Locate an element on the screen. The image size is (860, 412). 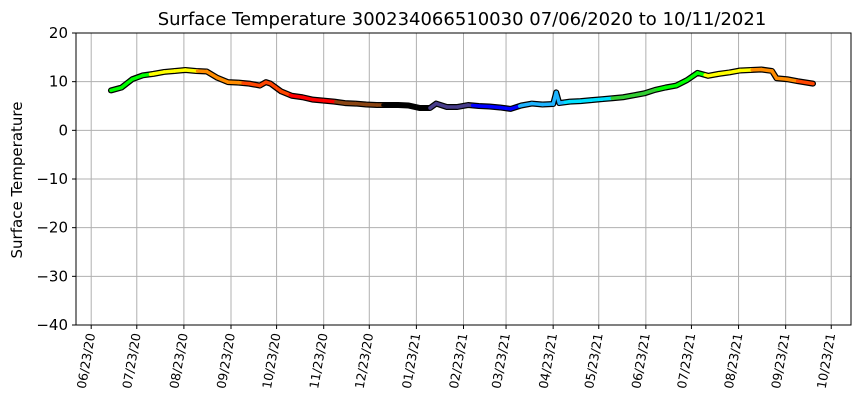
x-tick-label: 09/23/21 is located at coordinates (780, 361).